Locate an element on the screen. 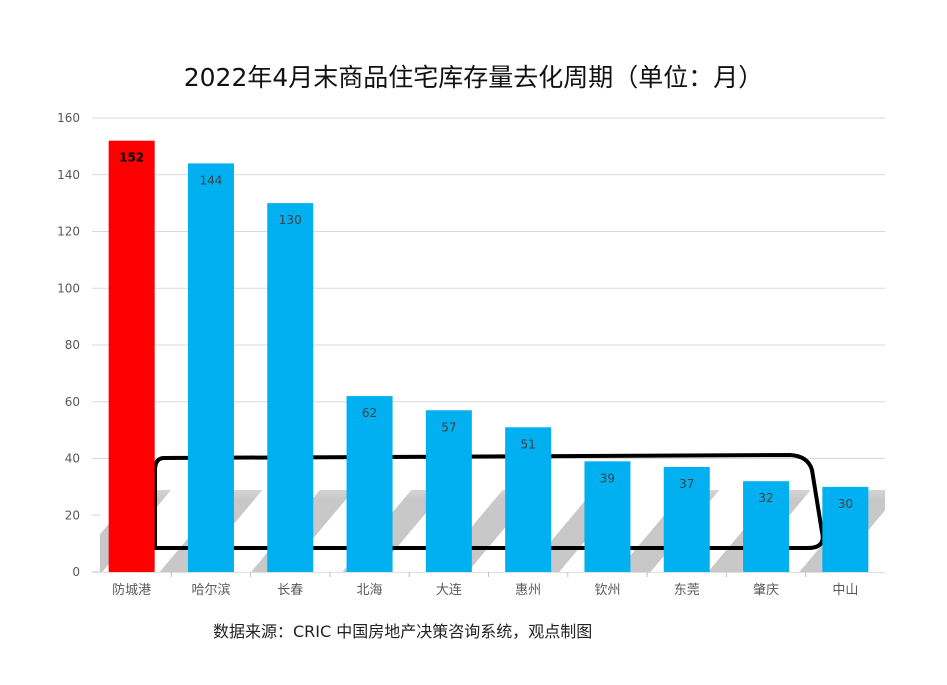 The height and width of the screenshot is (685, 947). x-tick-label: 大连 is located at coordinates (449, 590).